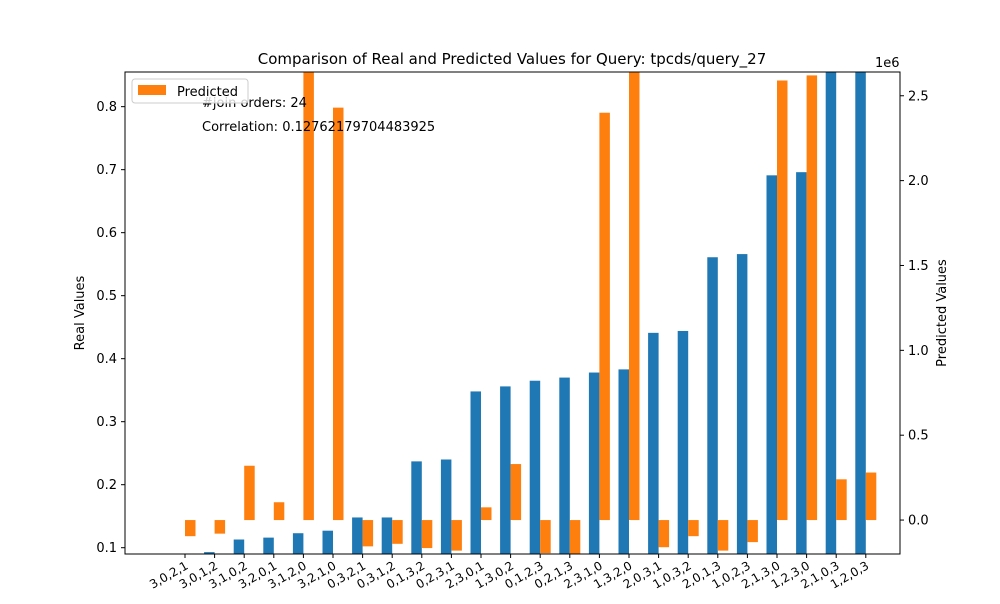  Describe the element at coordinates (918, 351) in the screenshot. I see `y2-tick-label: 1.0` at that location.